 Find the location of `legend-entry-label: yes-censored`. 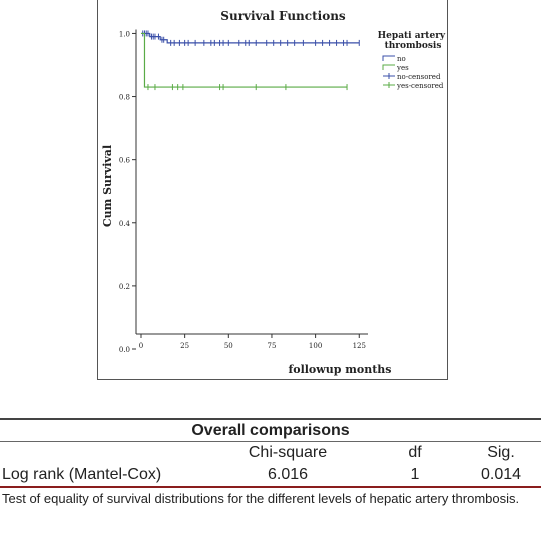

legend-entry-label: yes-censored is located at coordinates (420, 86).